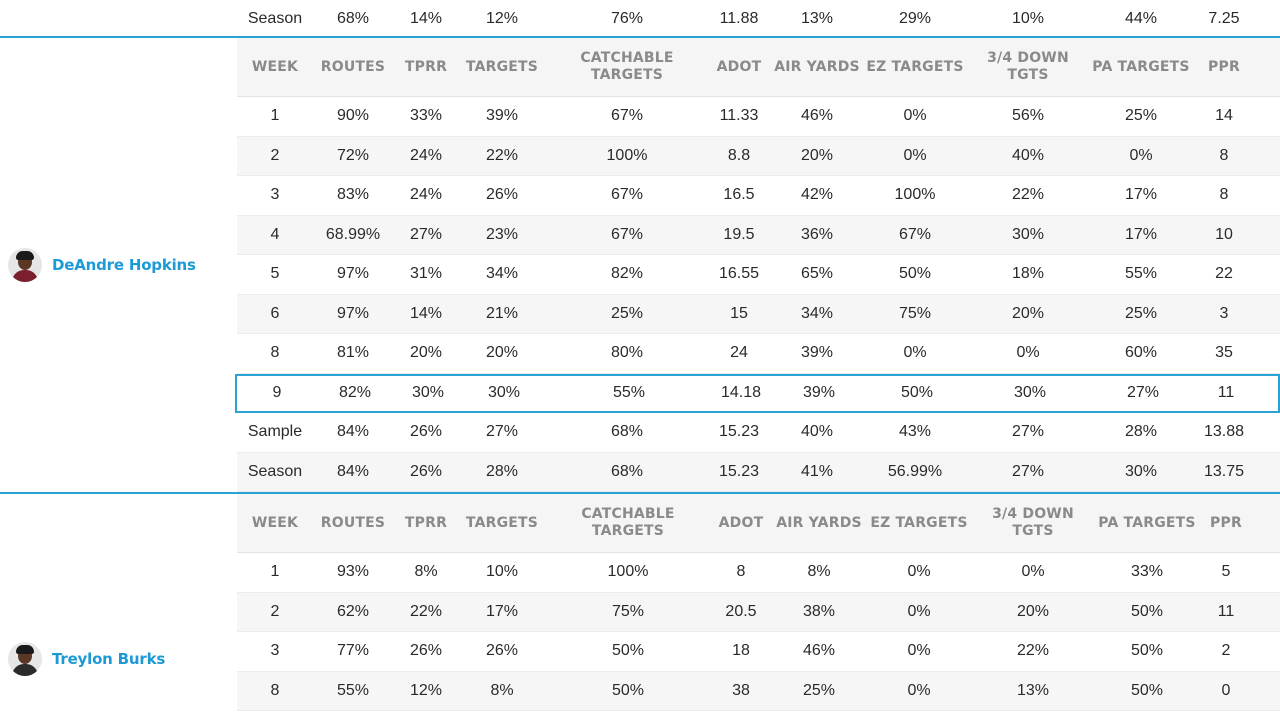 The width and height of the screenshot is (1280, 720). I want to click on stat-cell-ppr: 5, so click(1226, 572).